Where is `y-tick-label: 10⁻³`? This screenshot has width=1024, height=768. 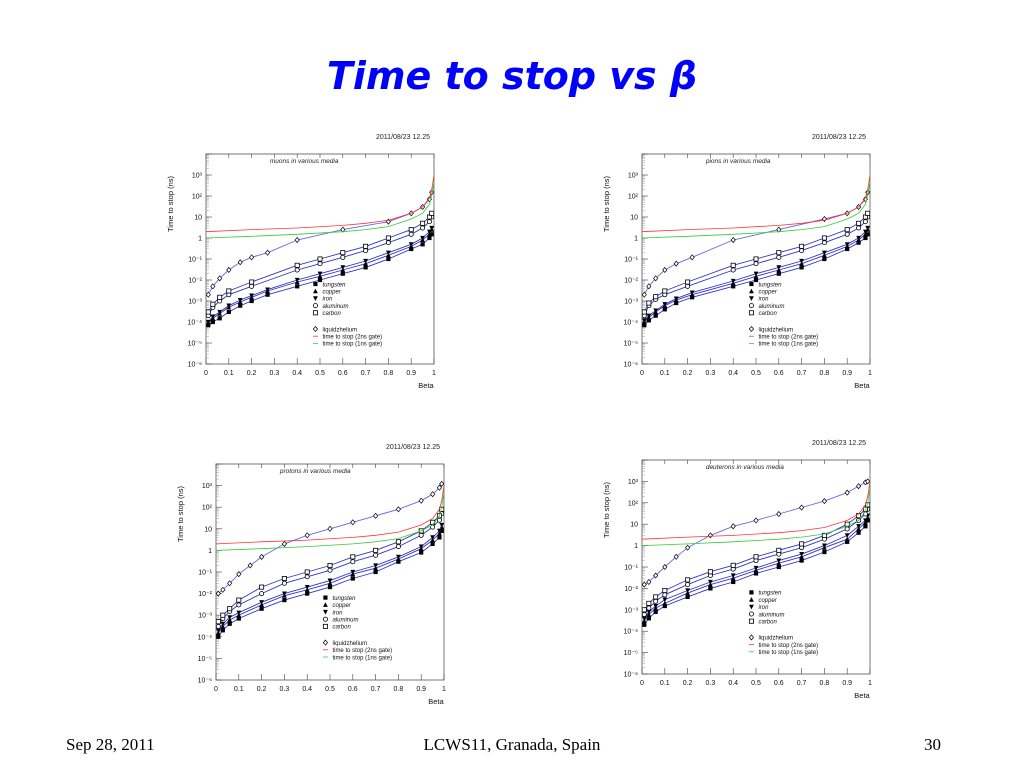 y-tick-label: 10⁻³ is located at coordinates (195, 302).